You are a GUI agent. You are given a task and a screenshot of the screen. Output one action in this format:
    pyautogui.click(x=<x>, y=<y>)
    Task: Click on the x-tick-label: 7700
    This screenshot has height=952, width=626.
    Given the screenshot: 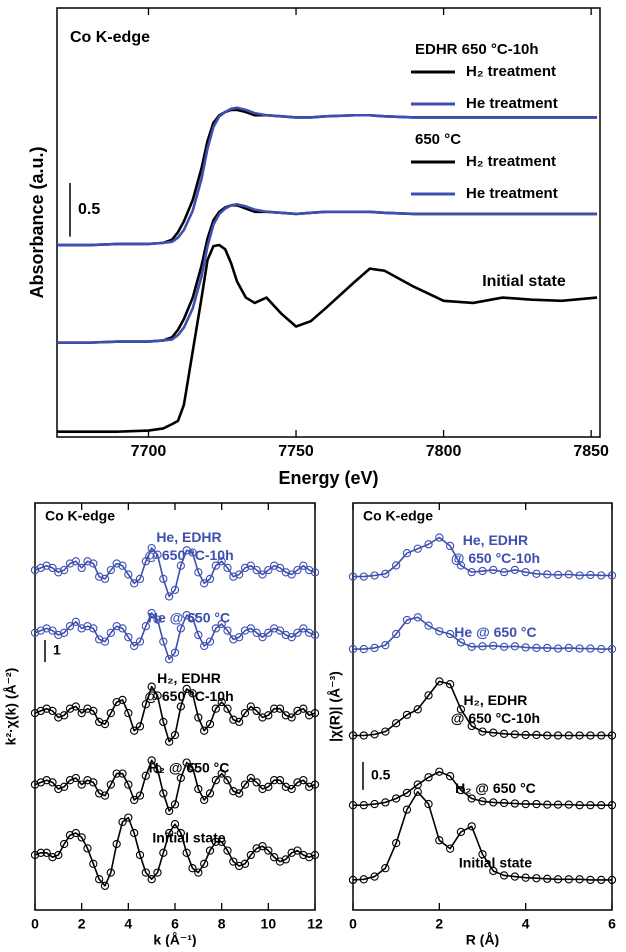 What is the action you would take?
    pyautogui.click(x=149, y=451)
    